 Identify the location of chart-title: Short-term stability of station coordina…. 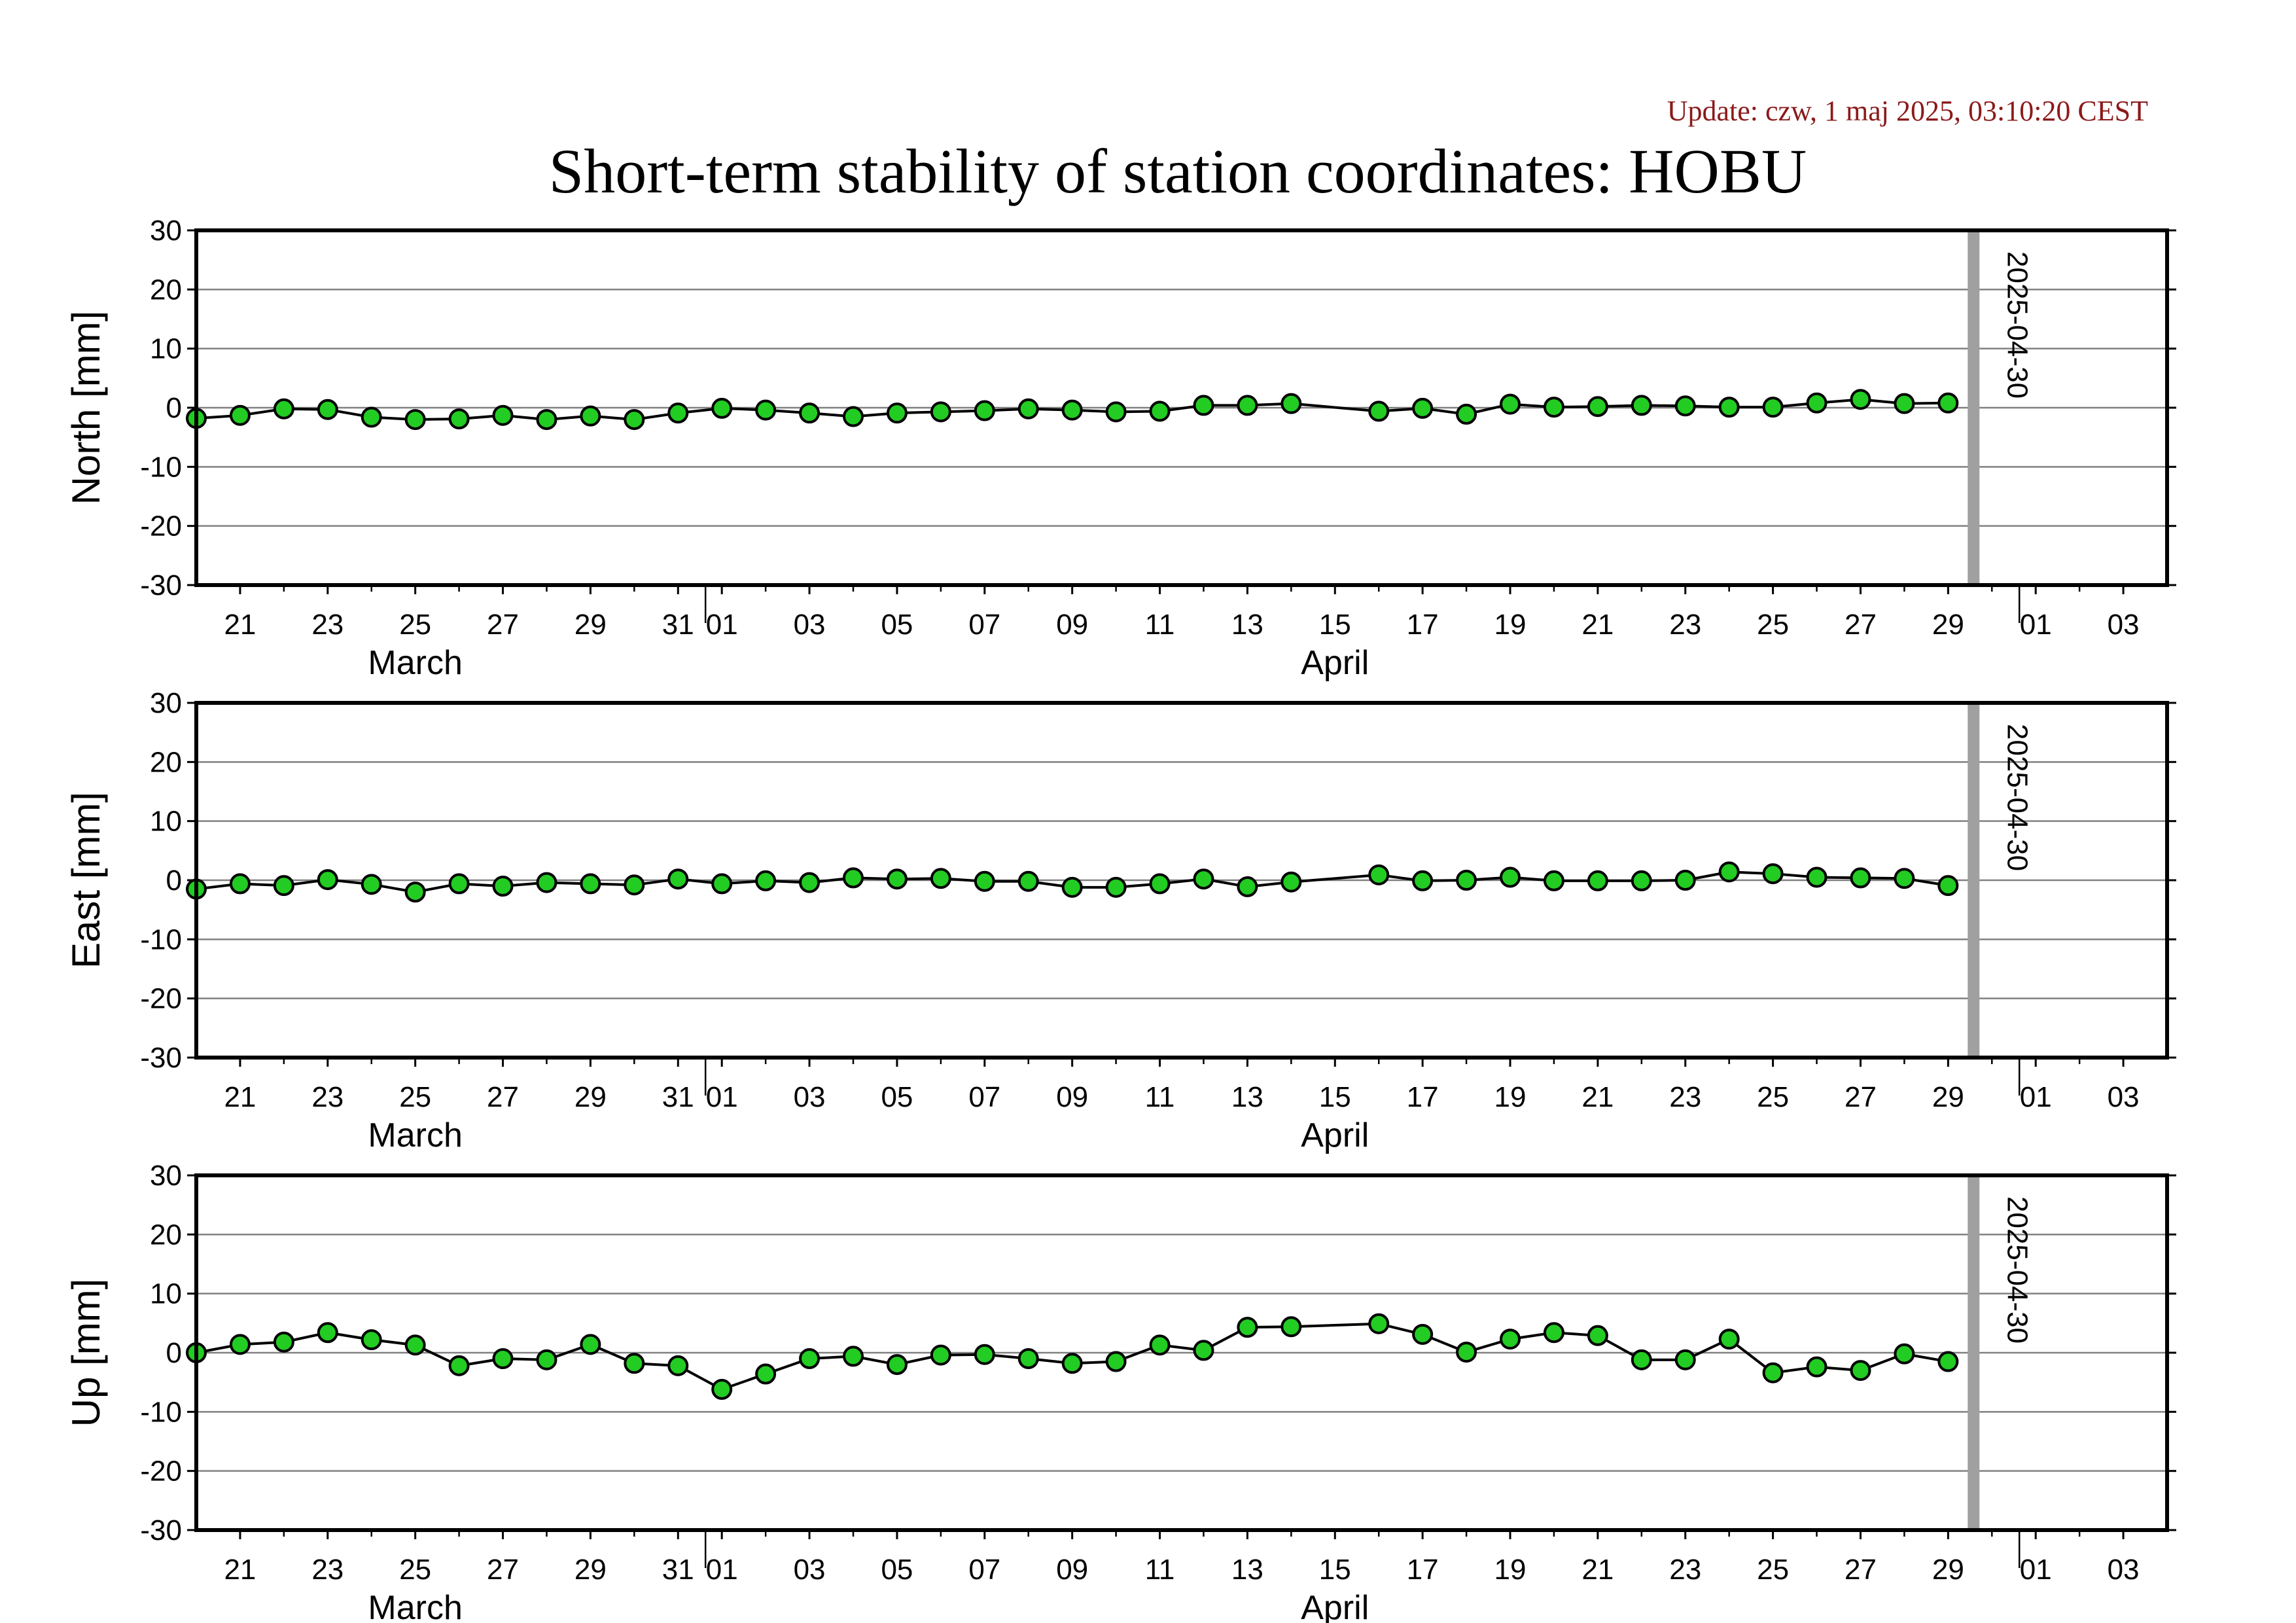
(1178, 171).